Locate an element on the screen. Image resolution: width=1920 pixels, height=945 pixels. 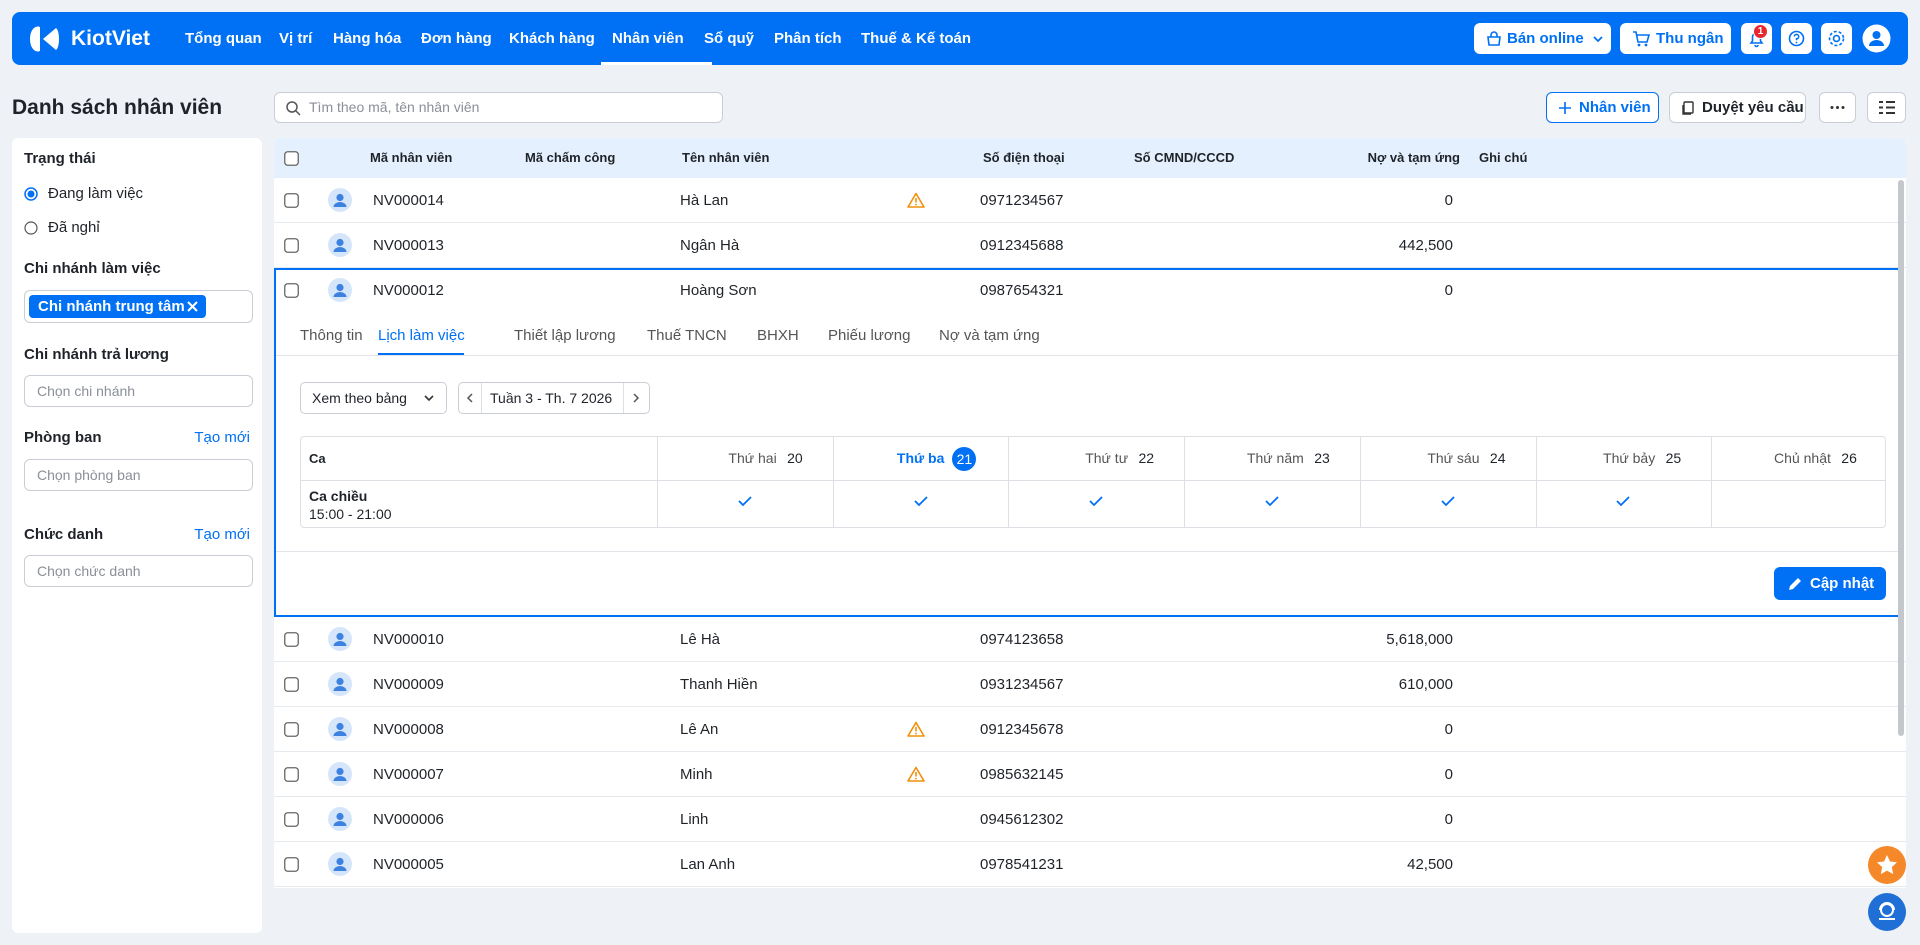
employee-code: NV000006 is located at coordinates (408, 819).